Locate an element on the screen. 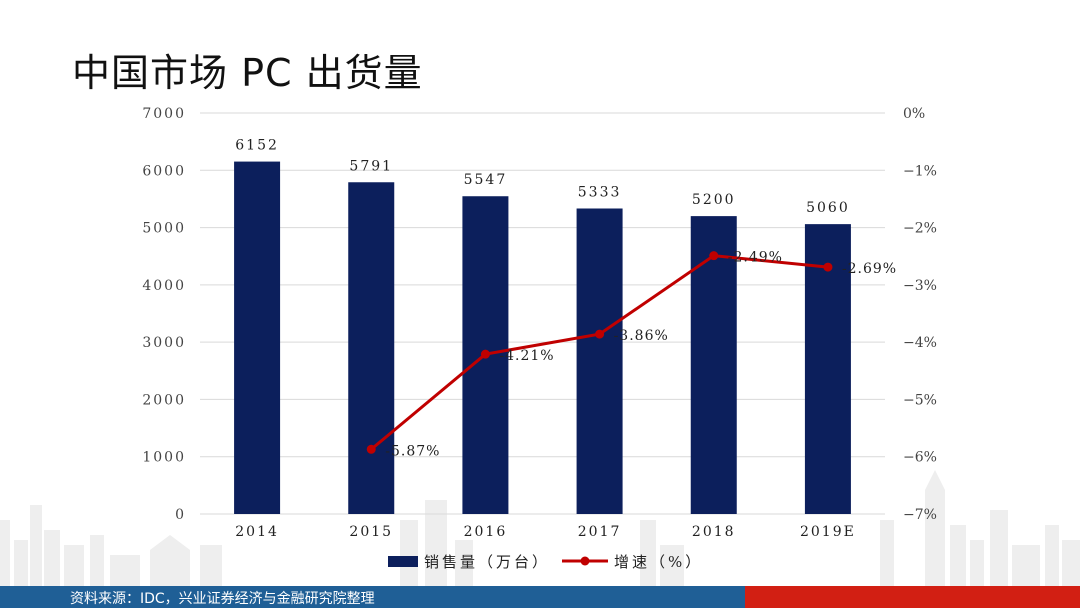 This screenshot has width=1080, height=608. y-left-tick-label: 0 is located at coordinates (180, 515).